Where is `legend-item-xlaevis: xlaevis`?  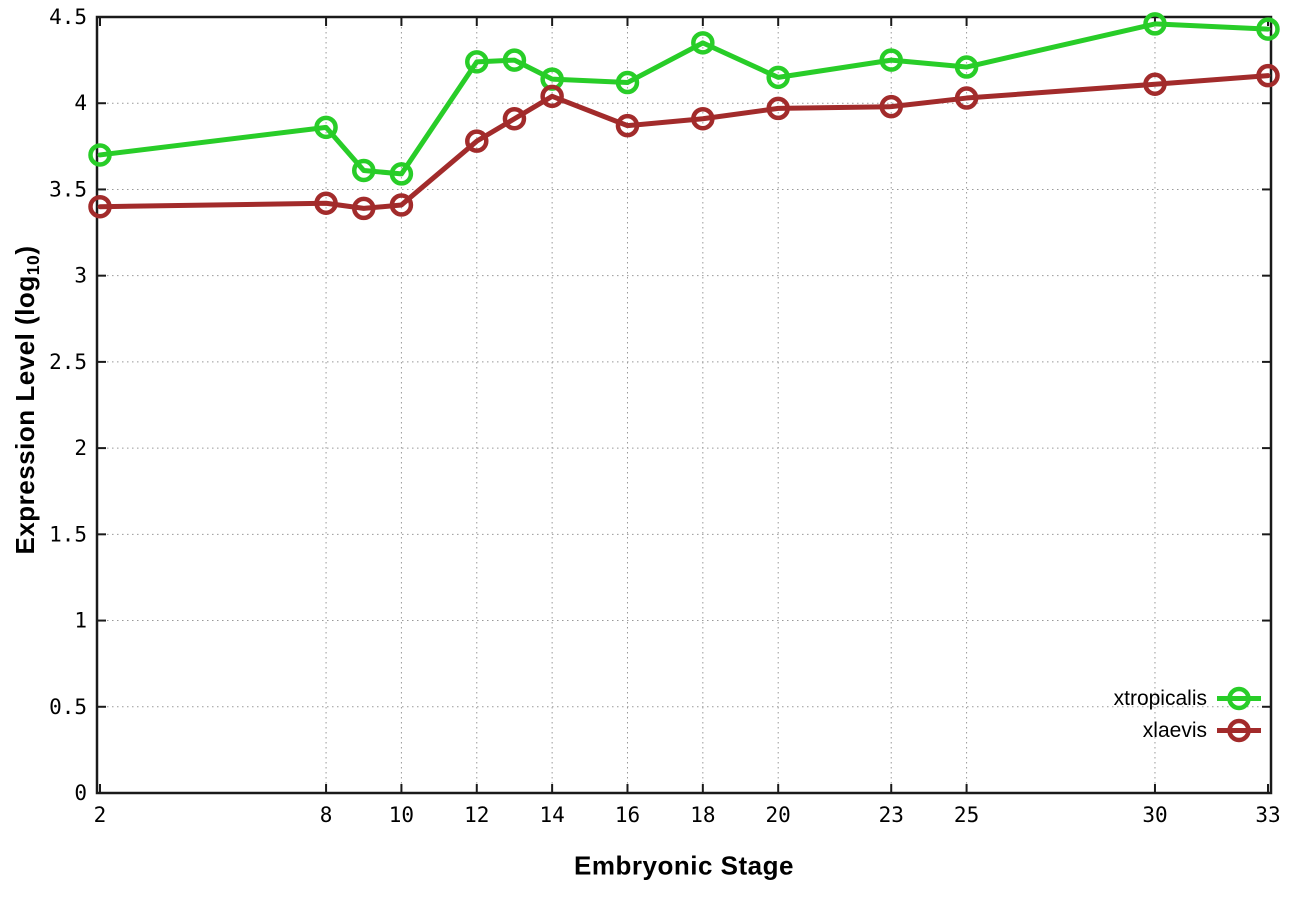 legend-item-xlaevis: xlaevis is located at coordinates (1188, 730).